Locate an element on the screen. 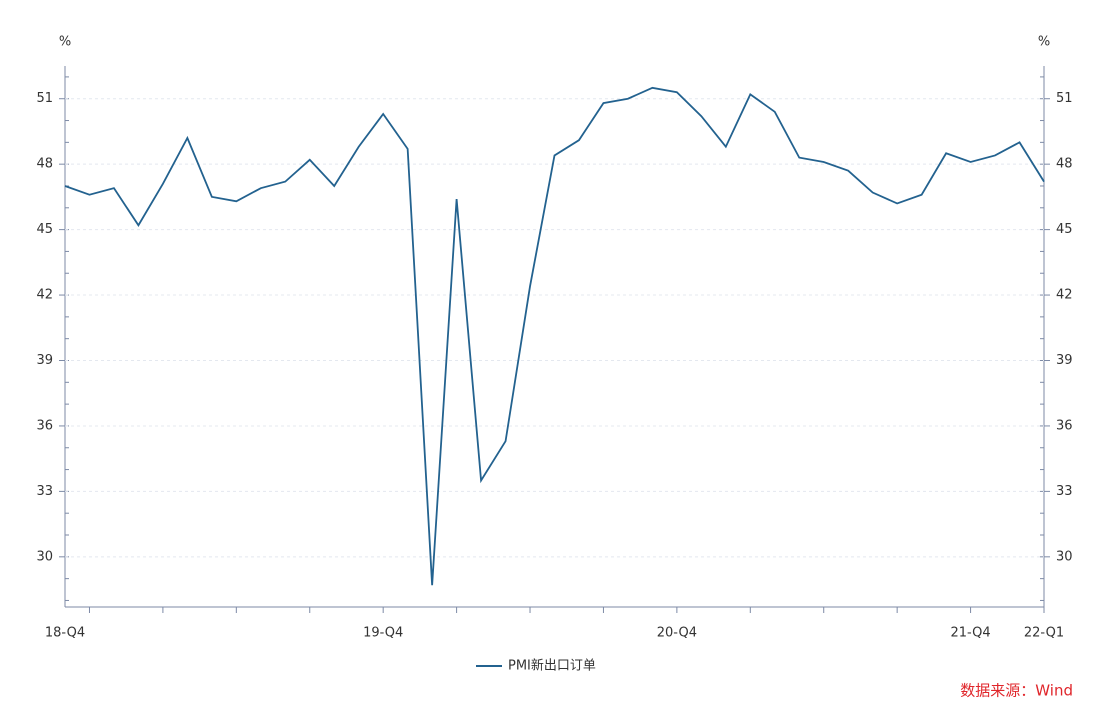 Image resolution: width=1108 pixels, height=714 pixels. y-tick-label: 30 is located at coordinates (44, 556).